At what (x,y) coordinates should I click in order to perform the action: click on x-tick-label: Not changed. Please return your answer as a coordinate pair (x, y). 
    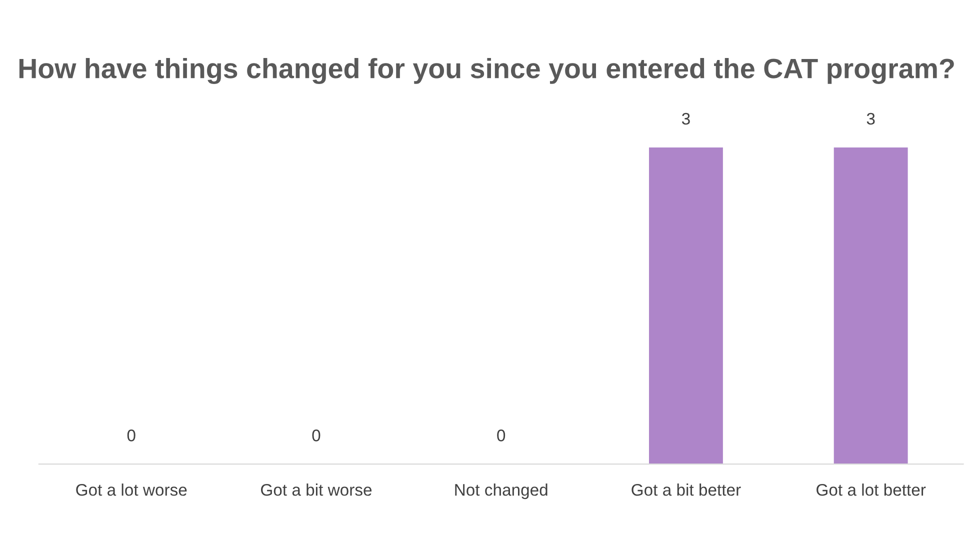
    Looking at the image, I should click on (501, 492).